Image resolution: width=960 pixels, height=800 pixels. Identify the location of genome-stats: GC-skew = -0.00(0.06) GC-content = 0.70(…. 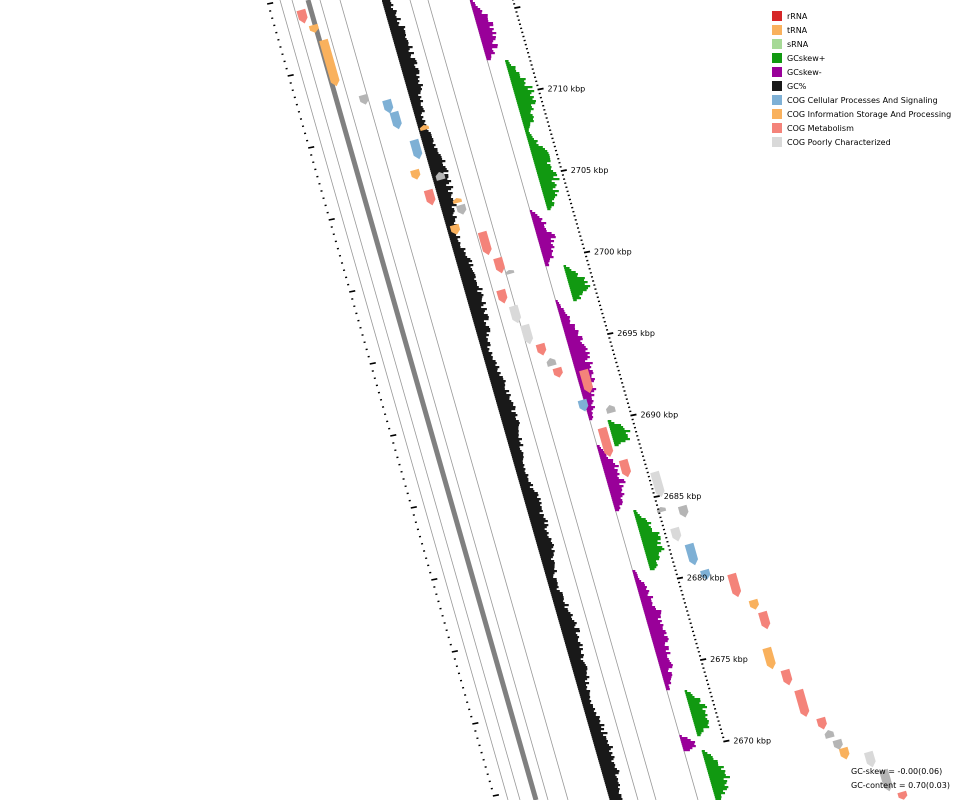
(905, 779).